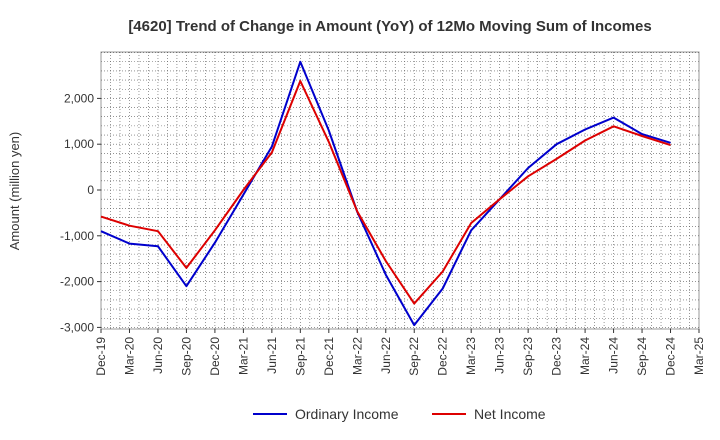 Image resolution: width=720 pixels, height=440 pixels. I want to click on x-tick-label: Dec-19, so click(101, 356).